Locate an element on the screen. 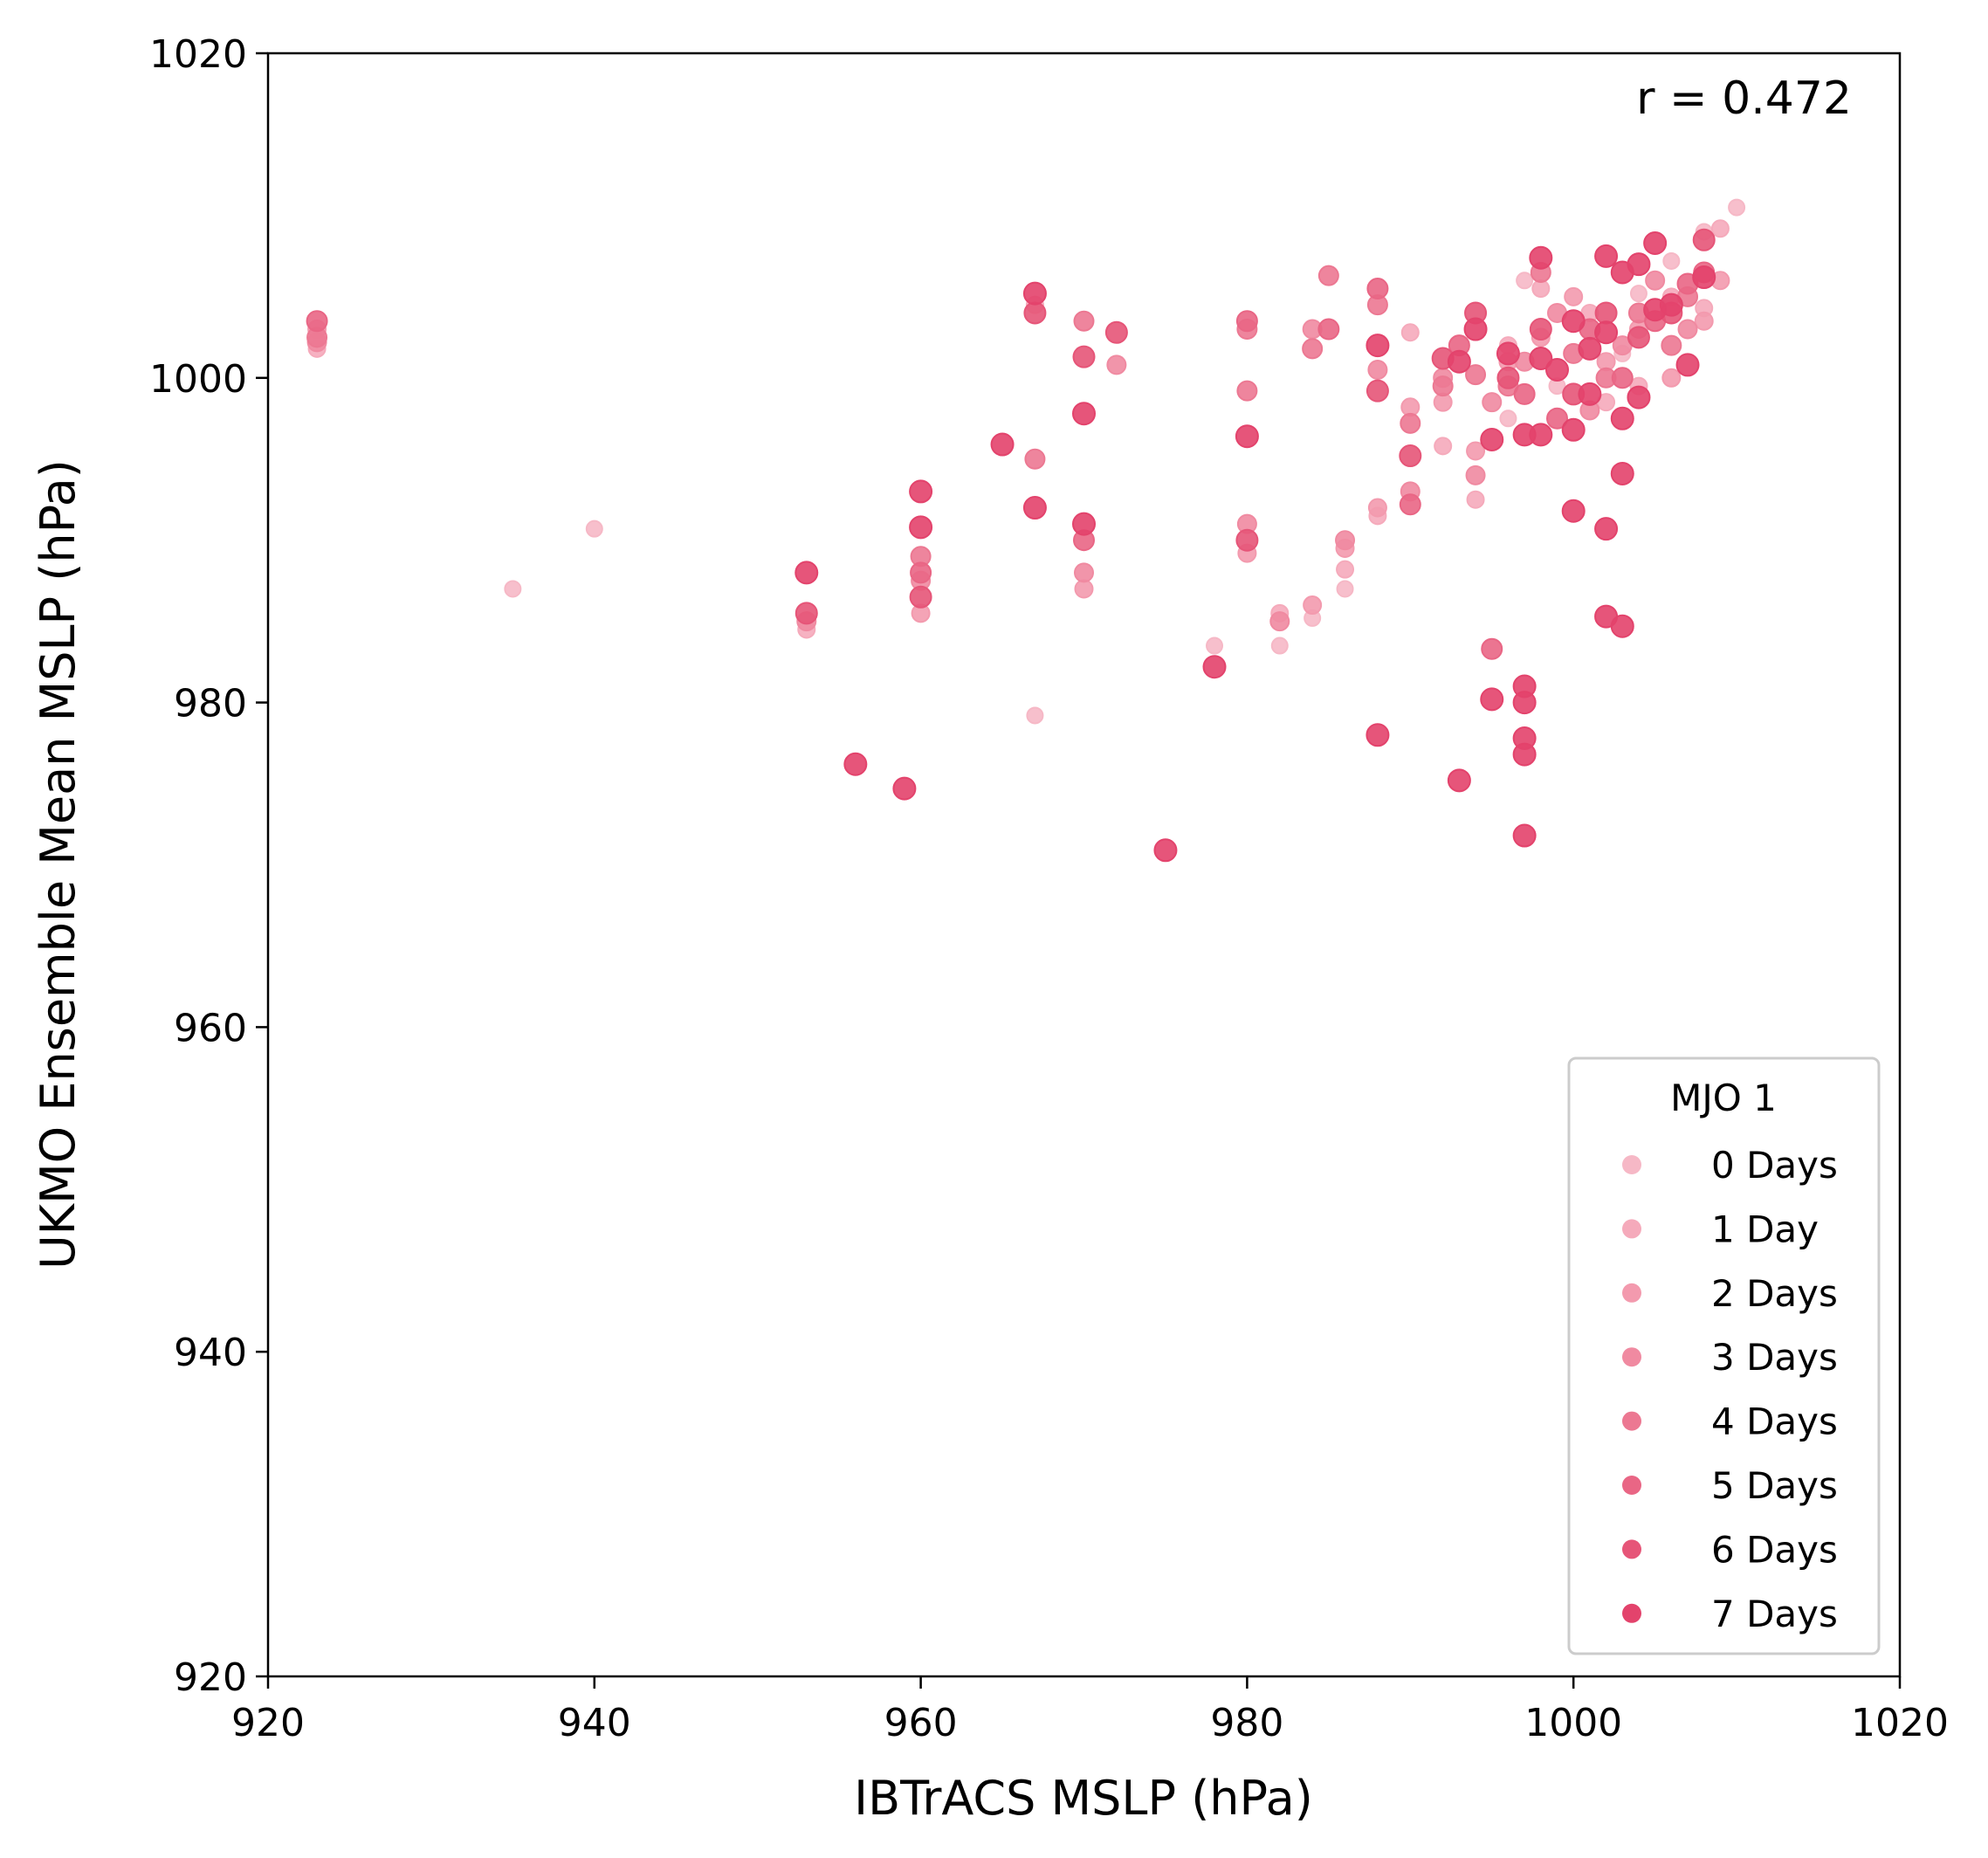 This screenshot has width=1988, height=1858. legend-label: 2 Days is located at coordinates (1774, 1293).